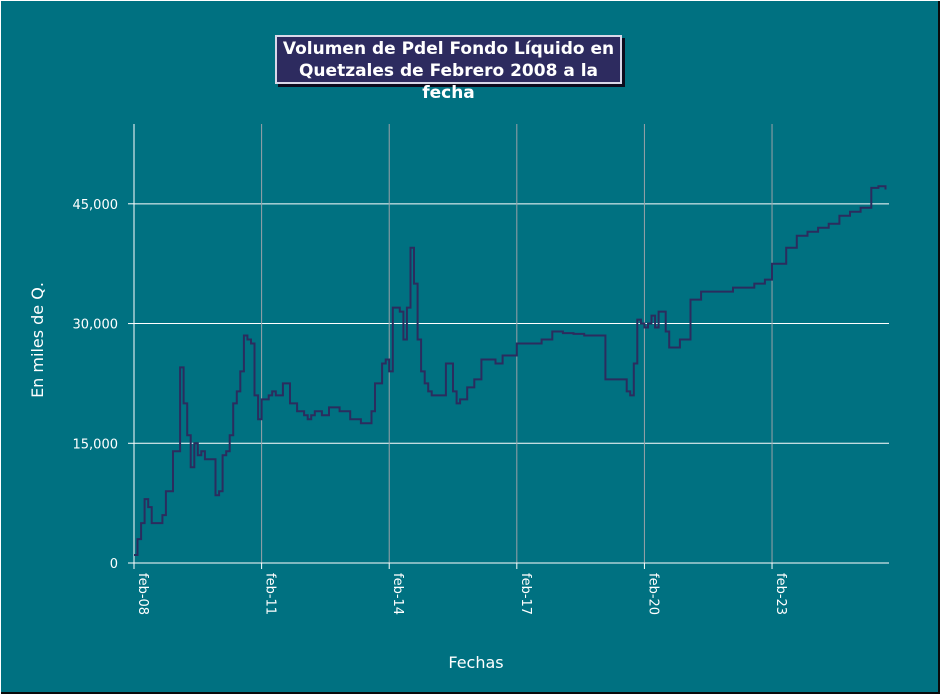 The image size is (944, 700). What do you see at coordinates (96, 205) in the screenshot?
I see `y-tick-label: 45,000` at bounding box center [96, 205].